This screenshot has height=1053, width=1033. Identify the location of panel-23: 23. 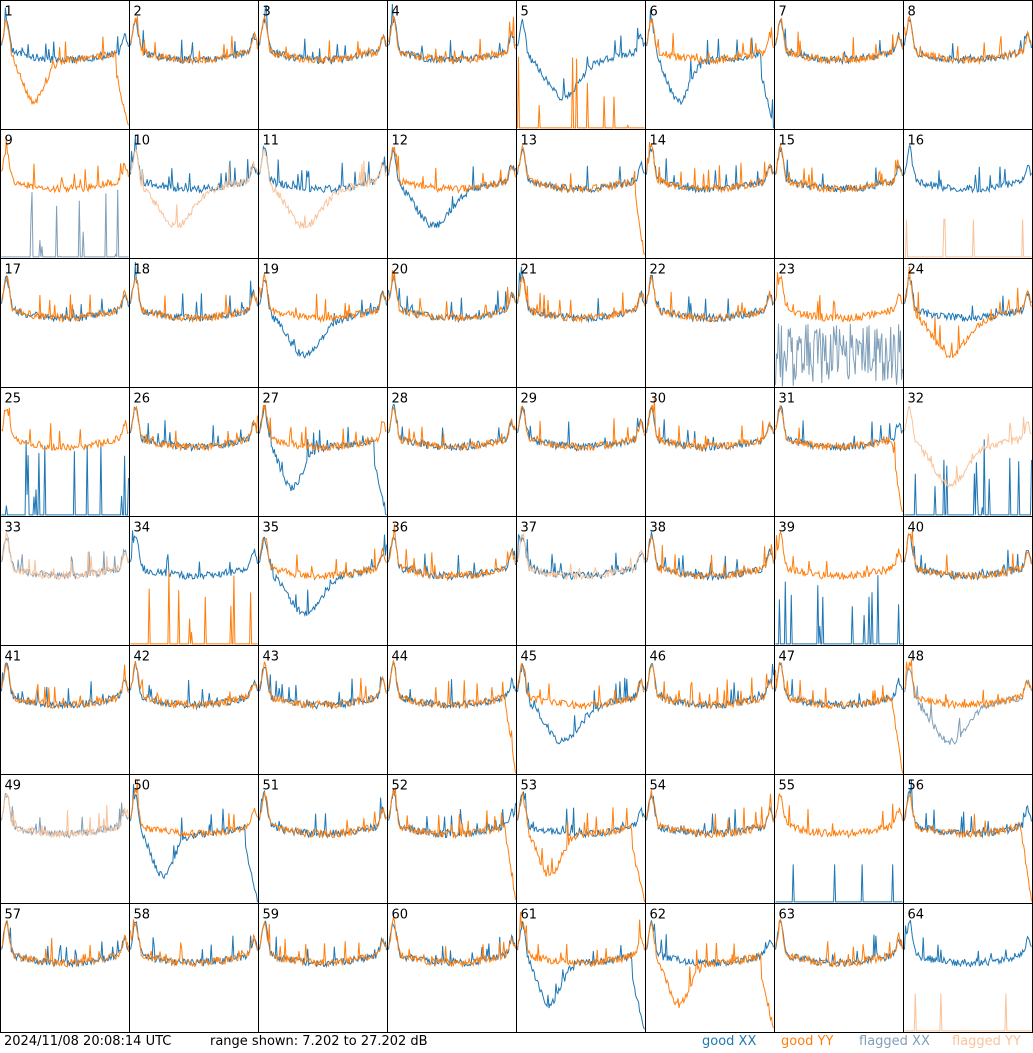
(839, 323).